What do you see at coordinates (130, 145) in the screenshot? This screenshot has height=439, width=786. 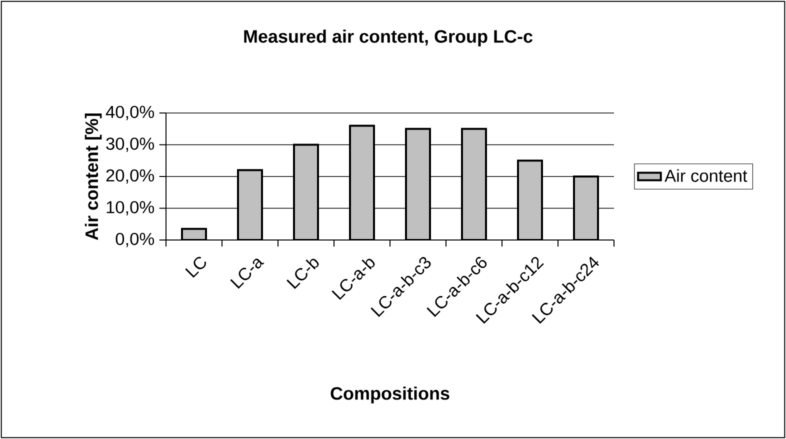 I see `y-tick-label: 30,0%` at bounding box center [130, 145].